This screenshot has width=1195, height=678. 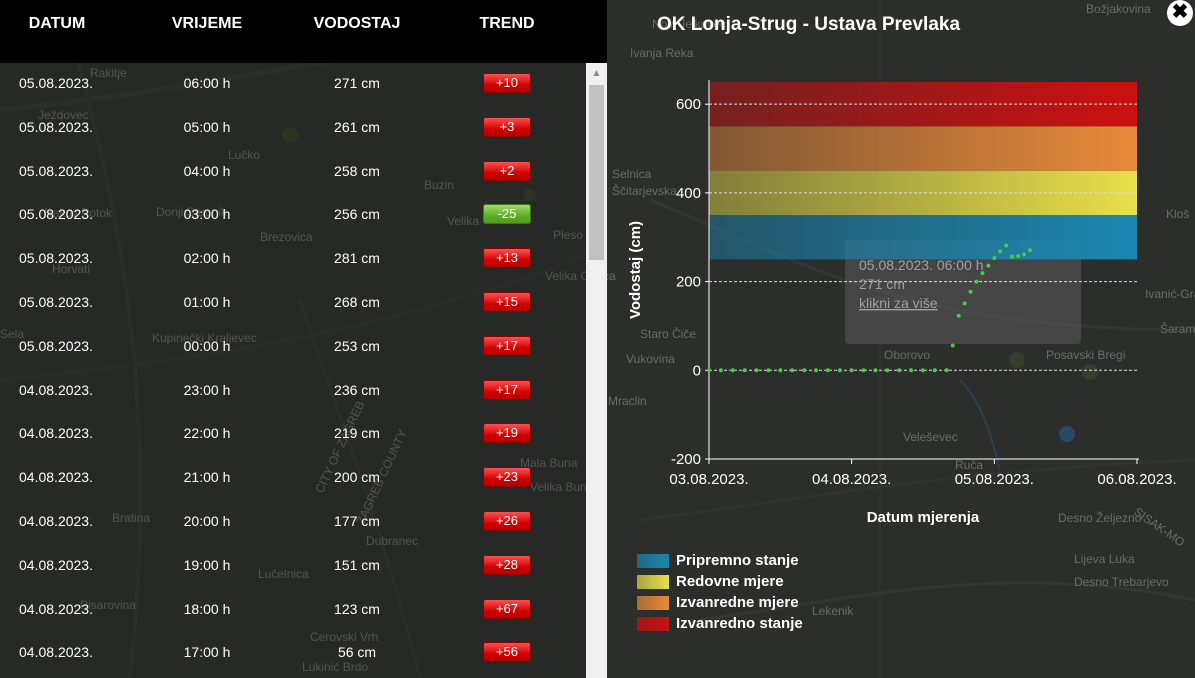 What do you see at coordinates (357, 258) in the screenshot?
I see `row-level: 281 cm` at bounding box center [357, 258].